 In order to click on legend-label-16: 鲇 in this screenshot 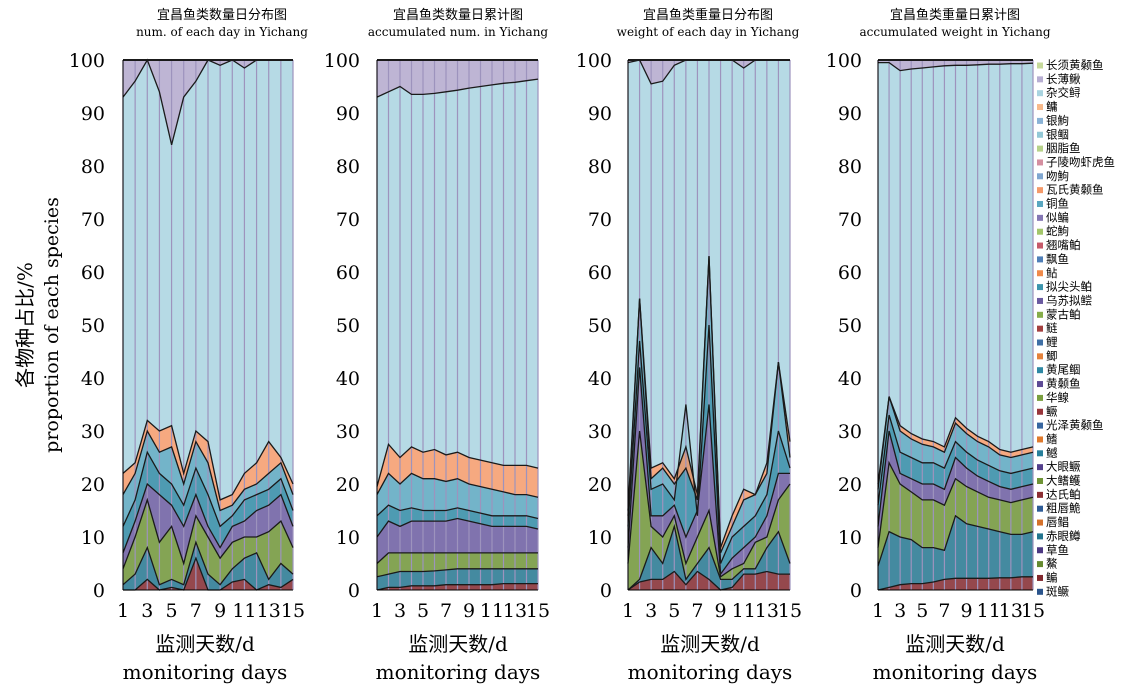, I will do `click(1052, 273)`.